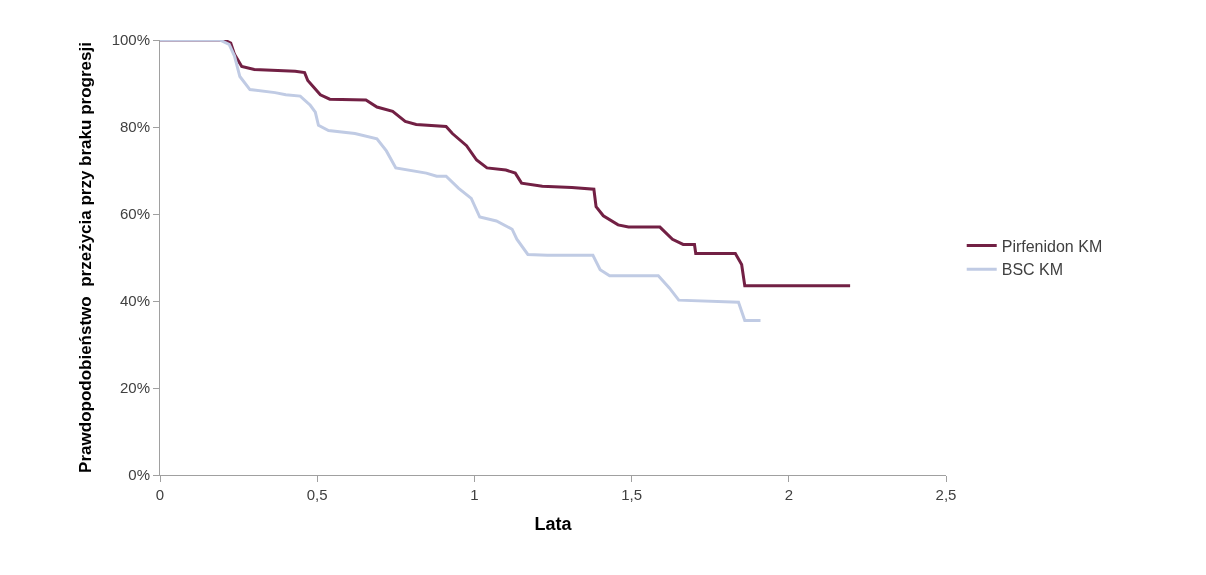  What do you see at coordinates (788, 494) in the screenshot?
I see `x-tick-label: 2` at bounding box center [788, 494].